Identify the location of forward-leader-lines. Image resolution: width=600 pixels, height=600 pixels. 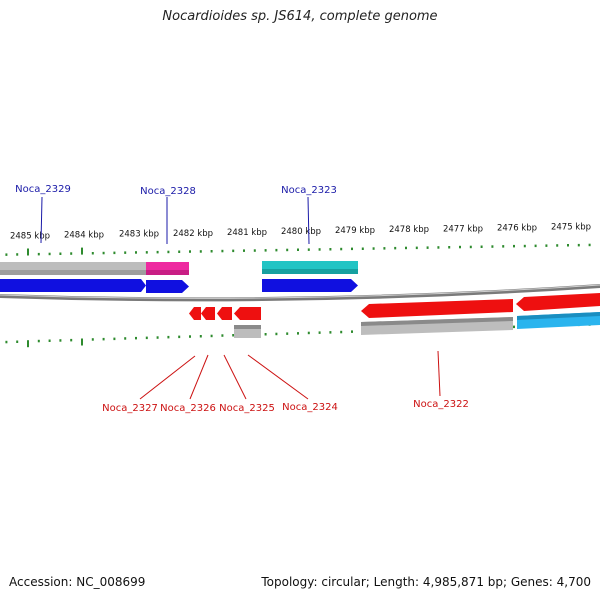
(175, 220).